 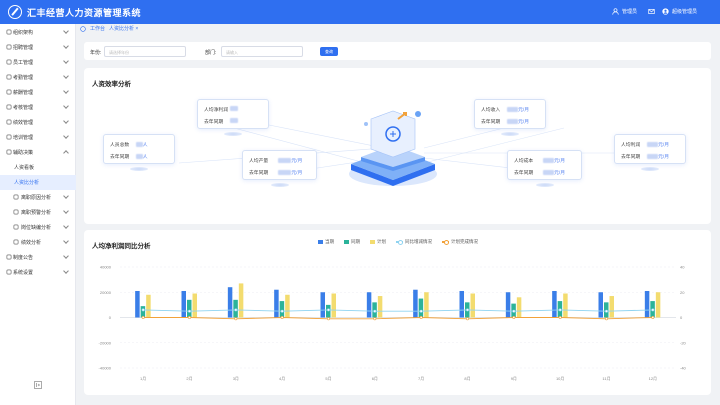 I want to click on sidebar-item-8: 辅助决策, so click(x=38, y=152).